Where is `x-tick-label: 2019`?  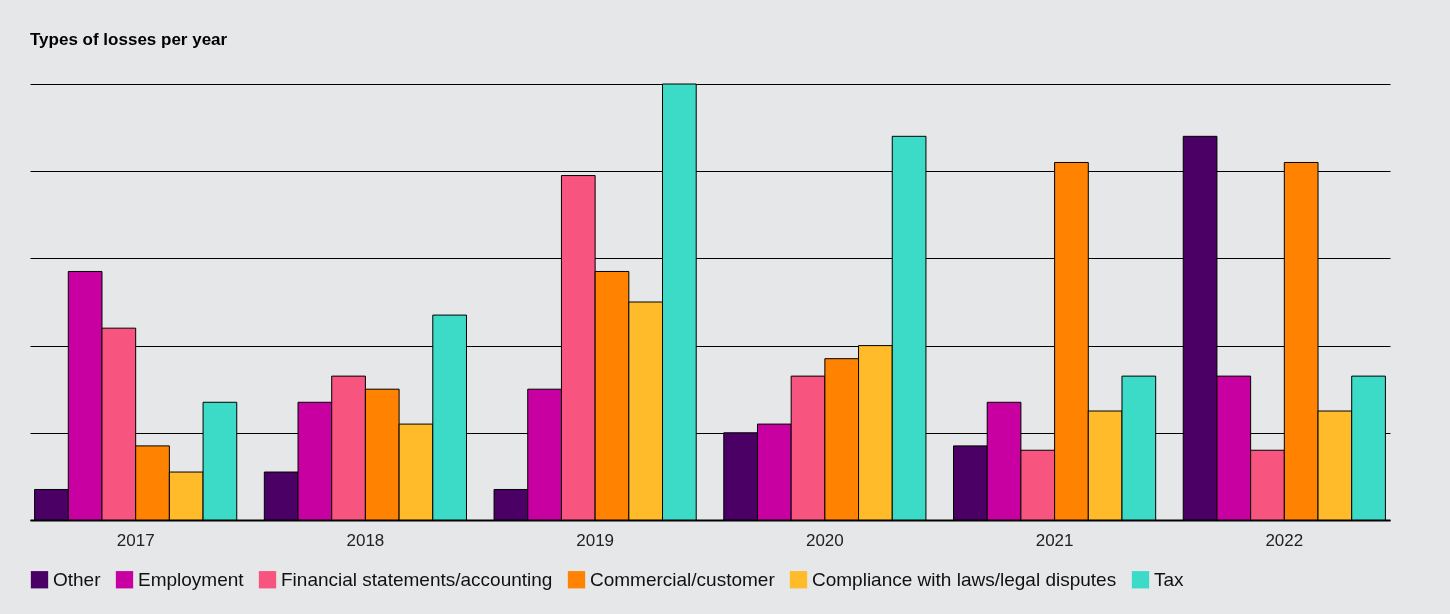
x-tick-label: 2019 is located at coordinates (595, 540).